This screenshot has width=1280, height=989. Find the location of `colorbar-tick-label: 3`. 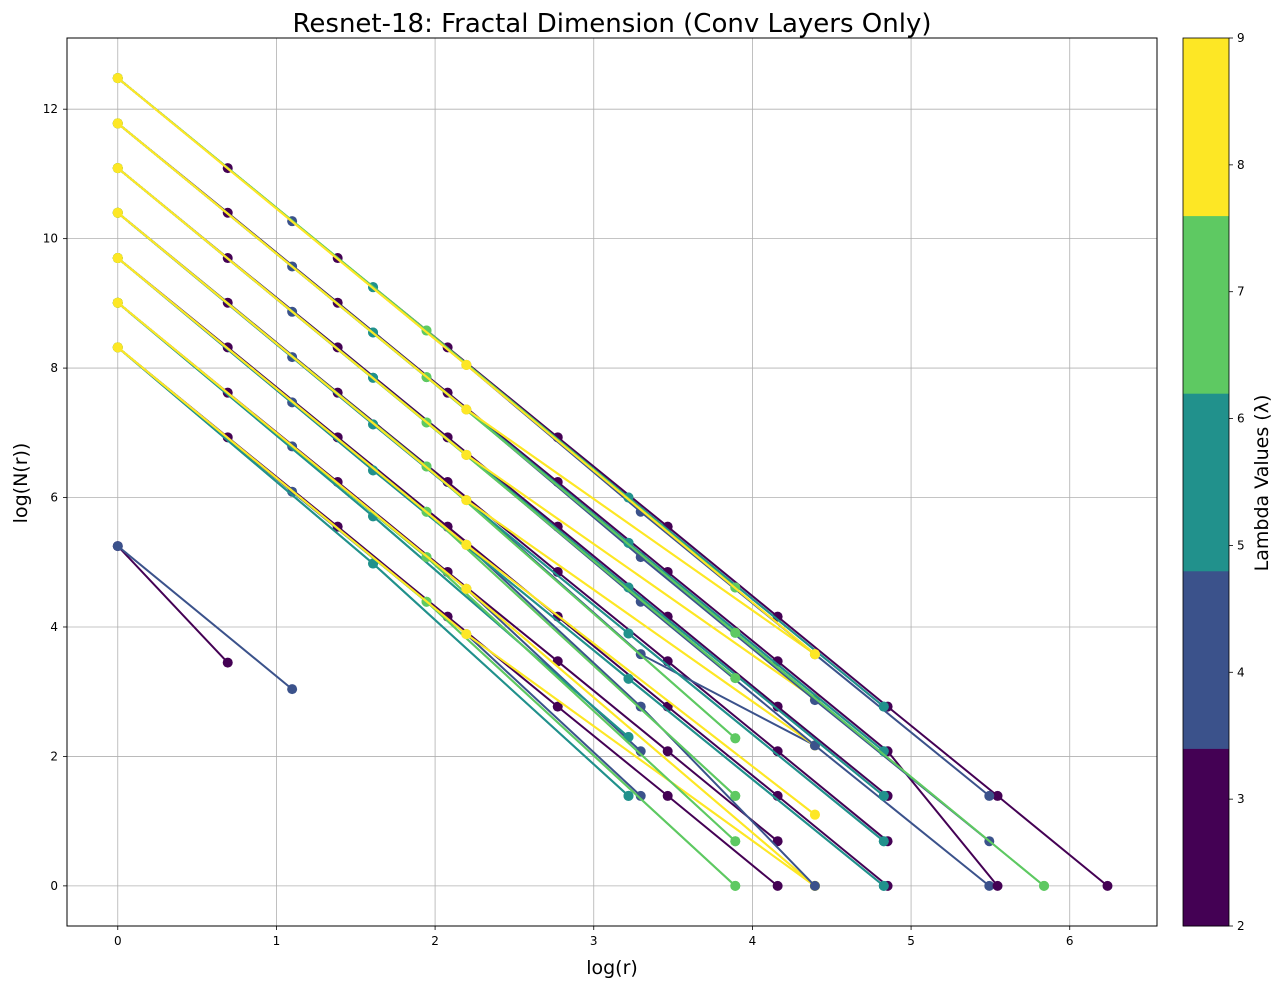

colorbar-tick-label: 3 is located at coordinates (1241, 799).